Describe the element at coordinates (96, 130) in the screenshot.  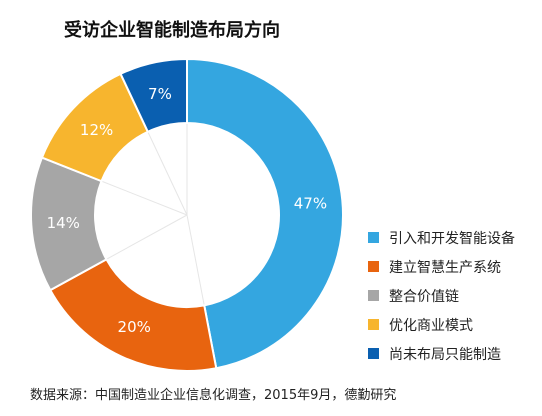
I see `slice-label-business-model: 12%` at that location.